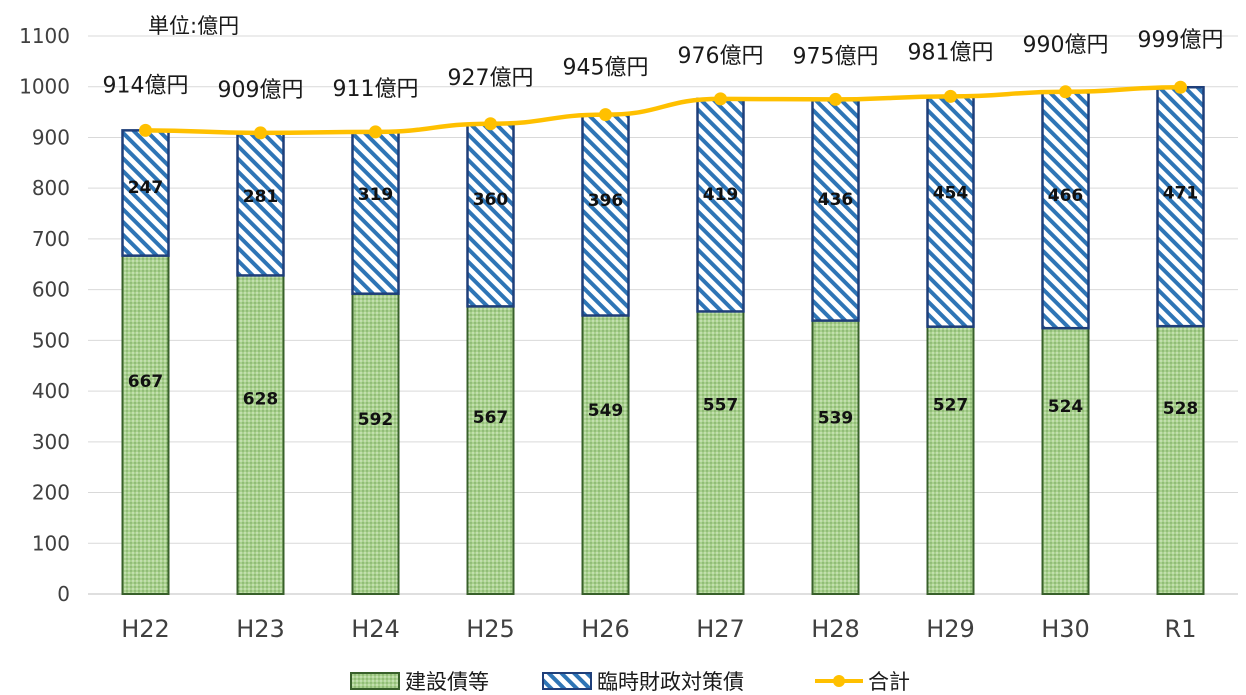 This screenshot has width=1246, height=695. Describe the element at coordinates (605, 115) in the screenshot. I see `total-marker-H26` at that location.